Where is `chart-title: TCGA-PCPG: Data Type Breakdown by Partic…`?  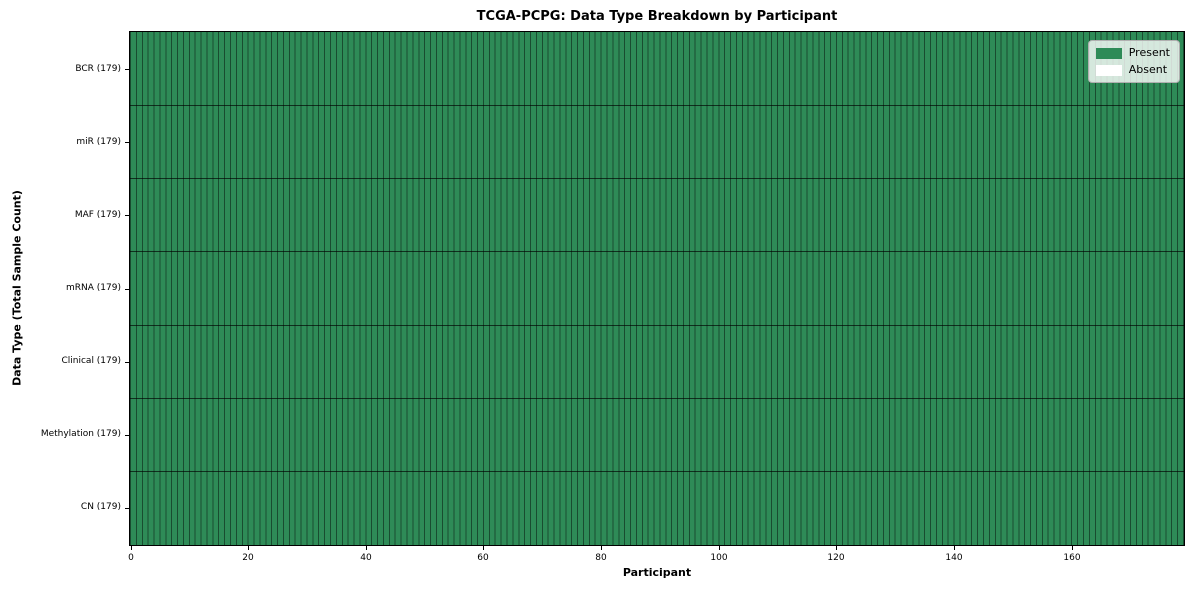
chart-title: TCGA-PCPG: Data Type Breakdown by Partic… is located at coordinates (657, 16).